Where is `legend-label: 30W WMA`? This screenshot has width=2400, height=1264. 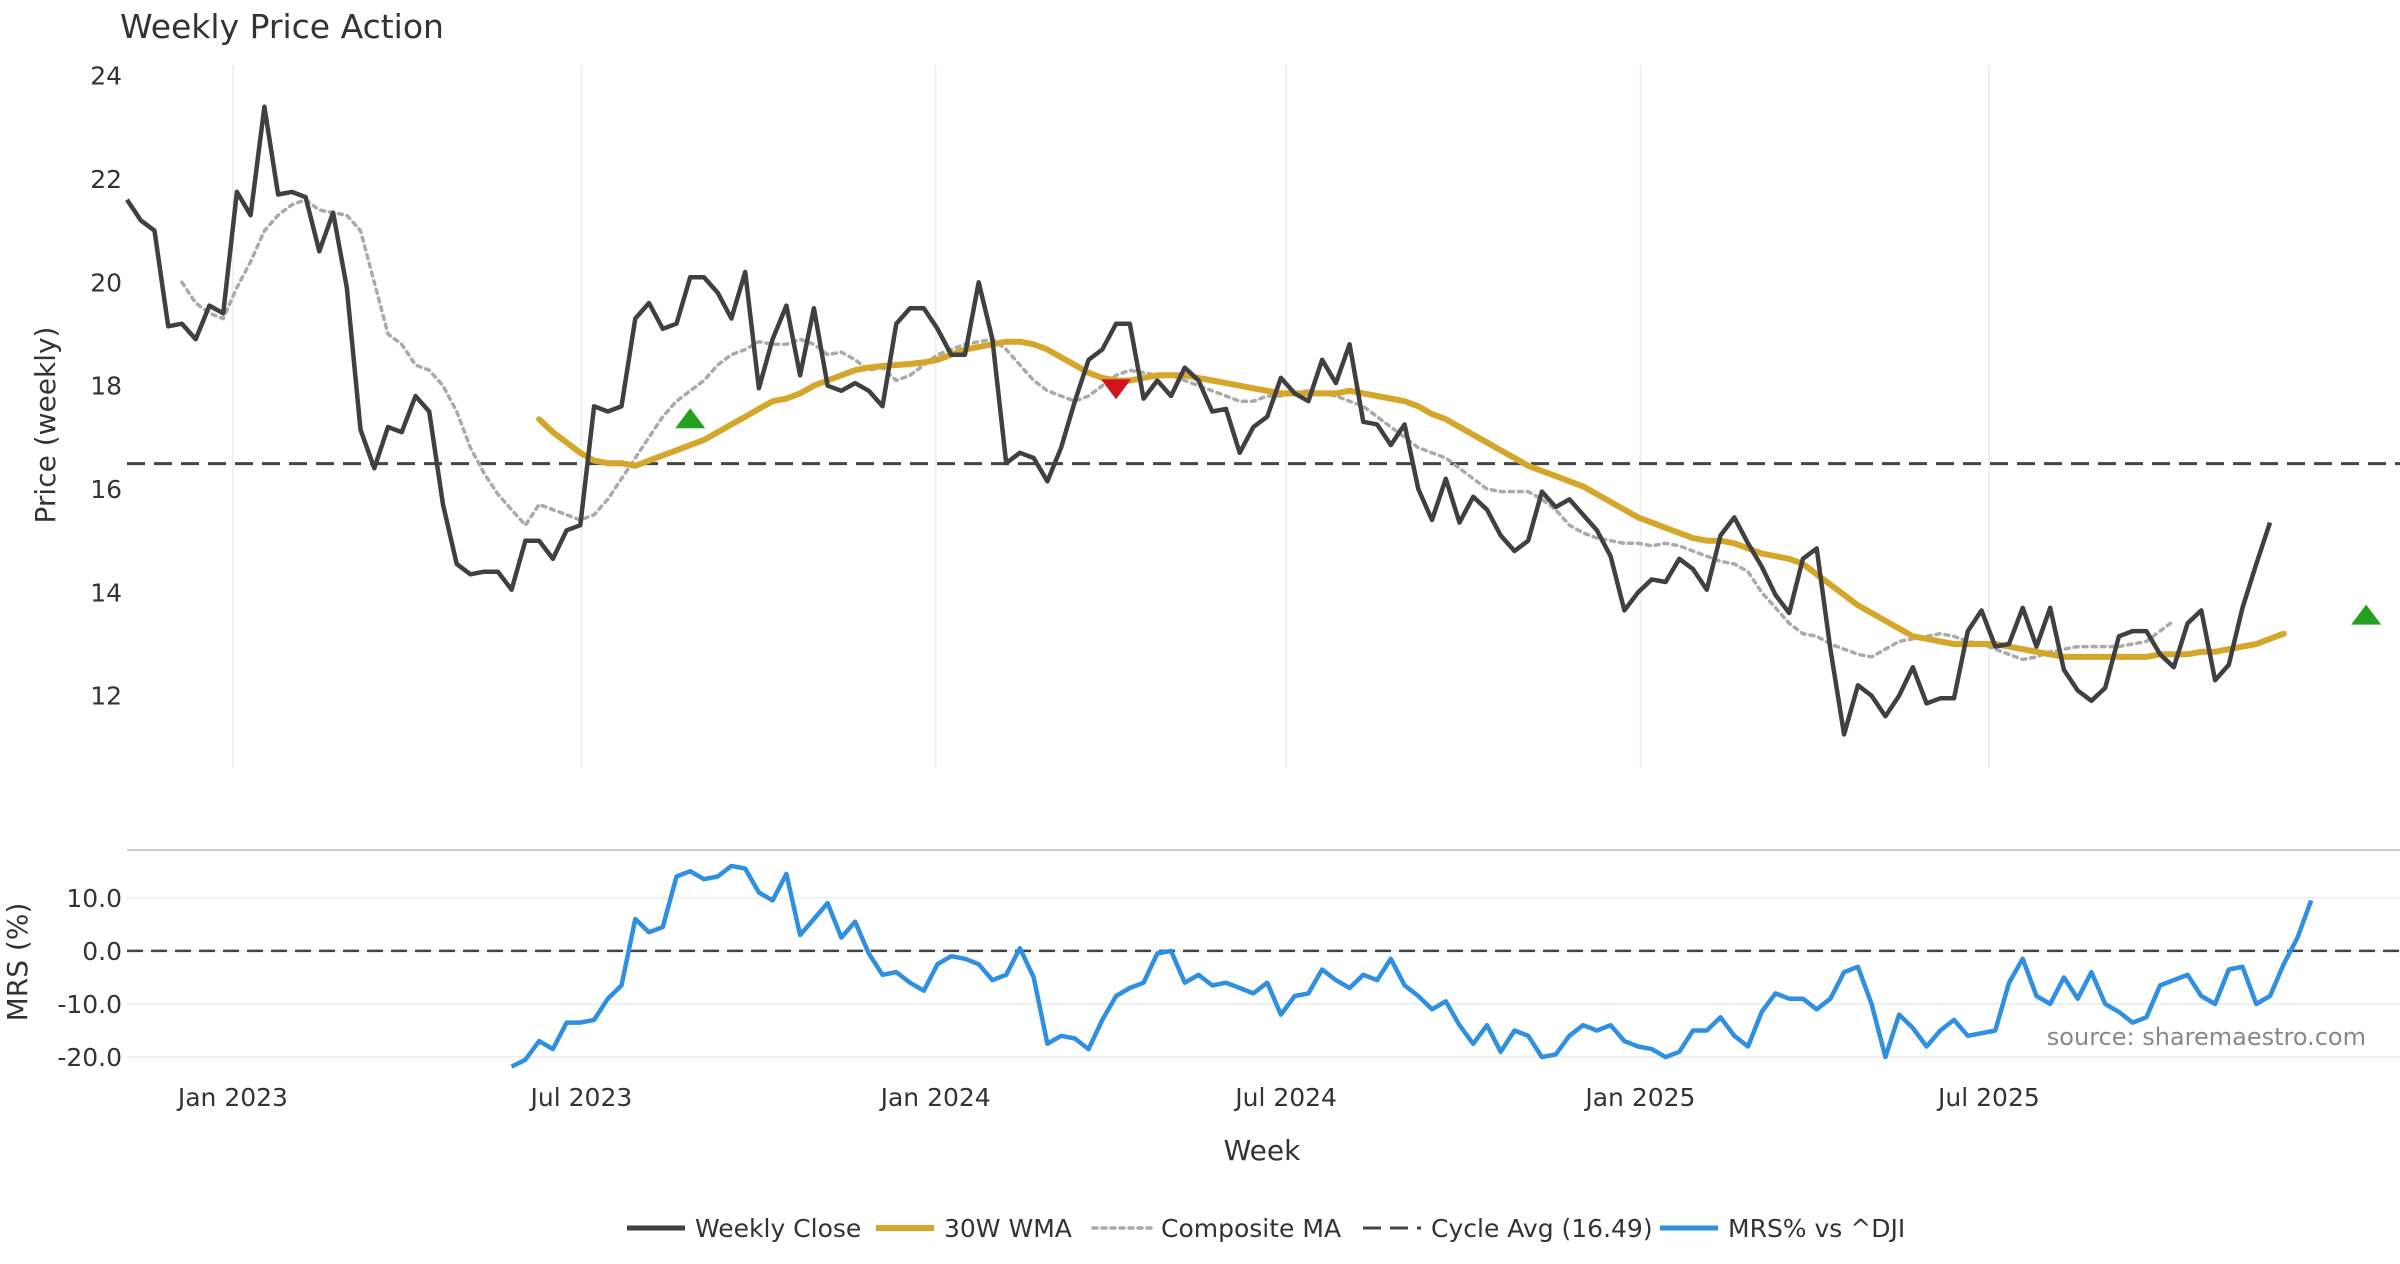
legend-label: 30W WMA is located at coordinates (1008, 1228).